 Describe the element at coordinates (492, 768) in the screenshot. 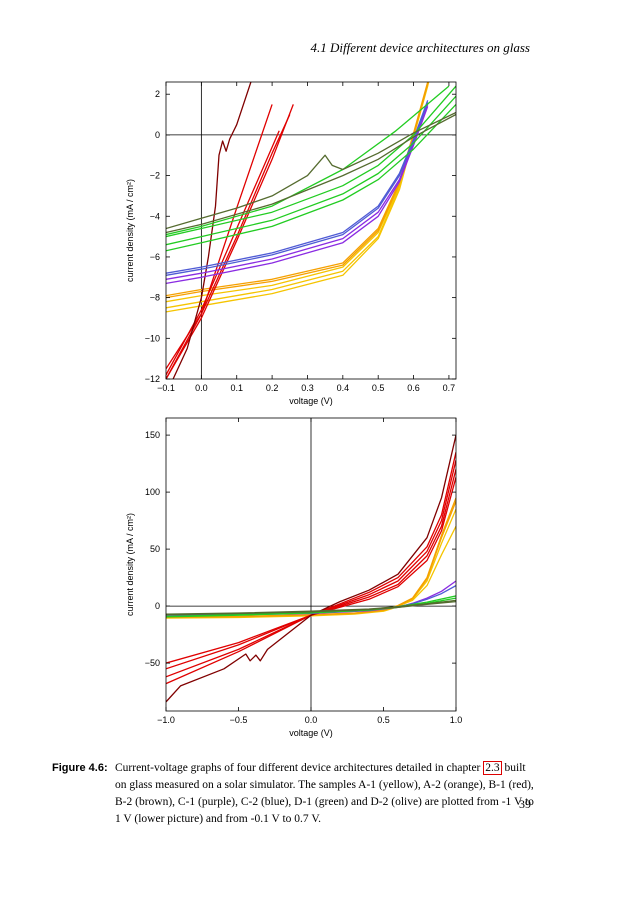

I see `chapter-reference-link: 2.3` at that location.